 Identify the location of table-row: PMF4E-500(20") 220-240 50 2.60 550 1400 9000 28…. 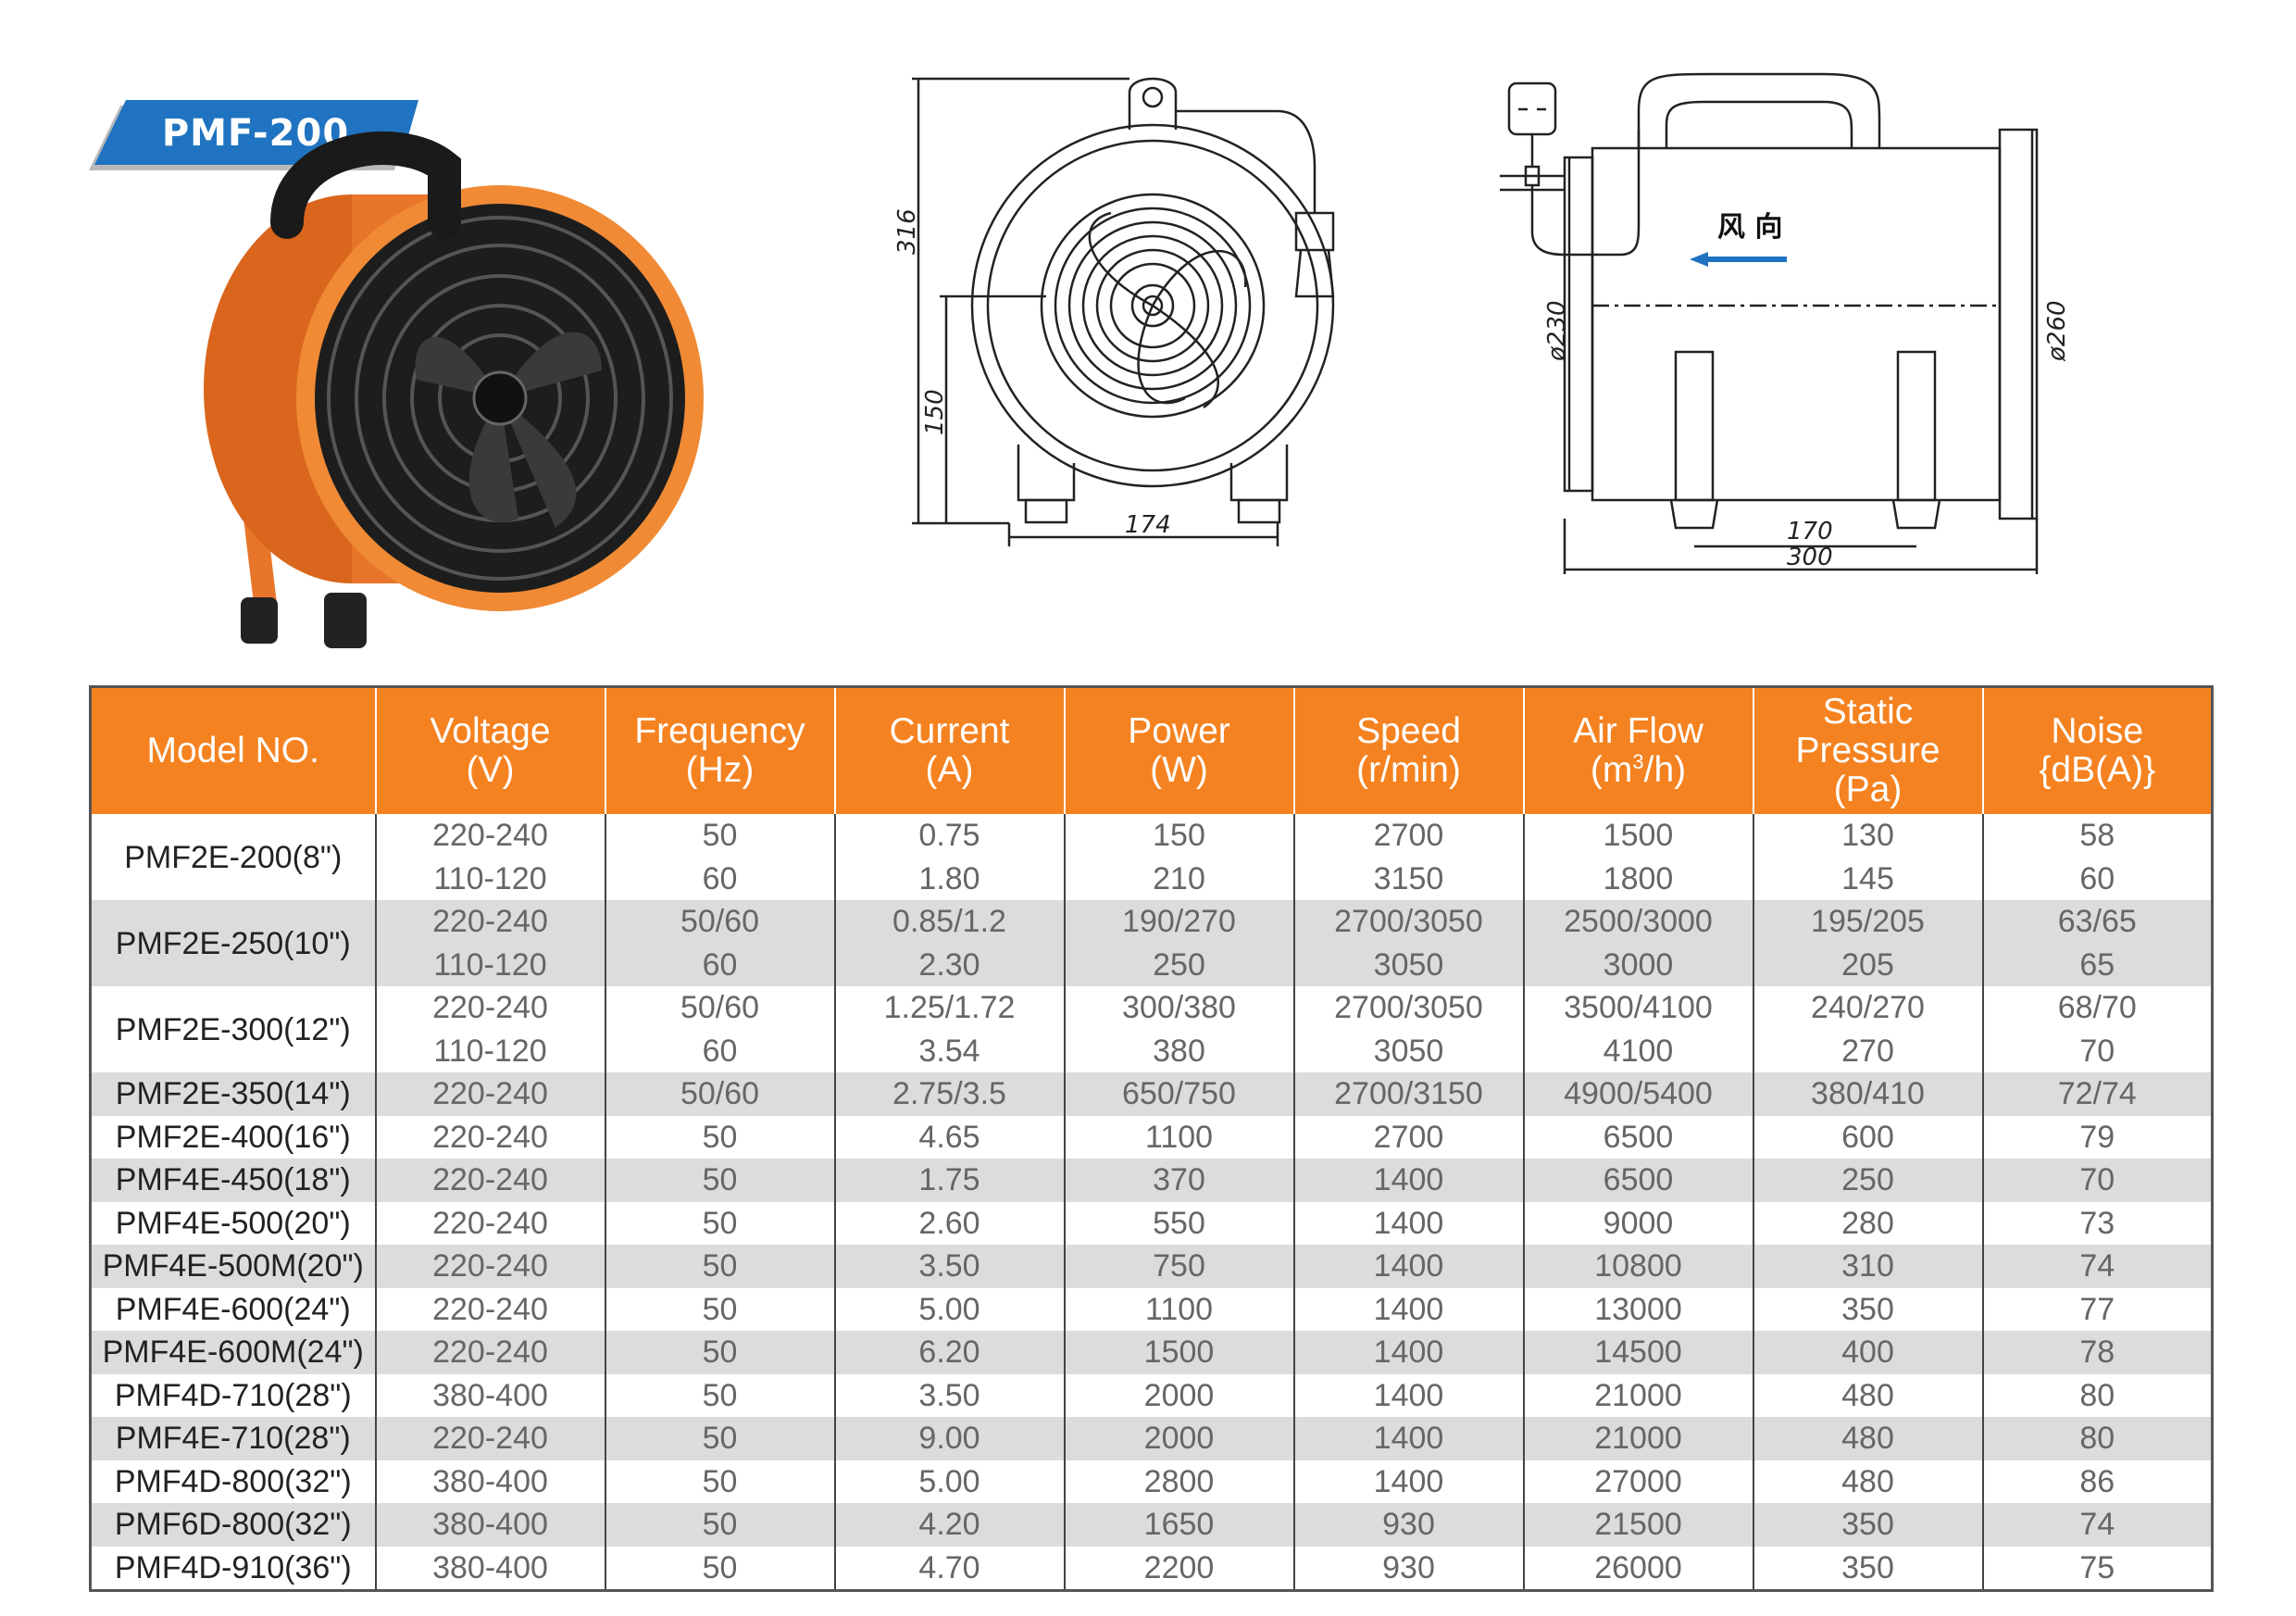
(1152, 1223).